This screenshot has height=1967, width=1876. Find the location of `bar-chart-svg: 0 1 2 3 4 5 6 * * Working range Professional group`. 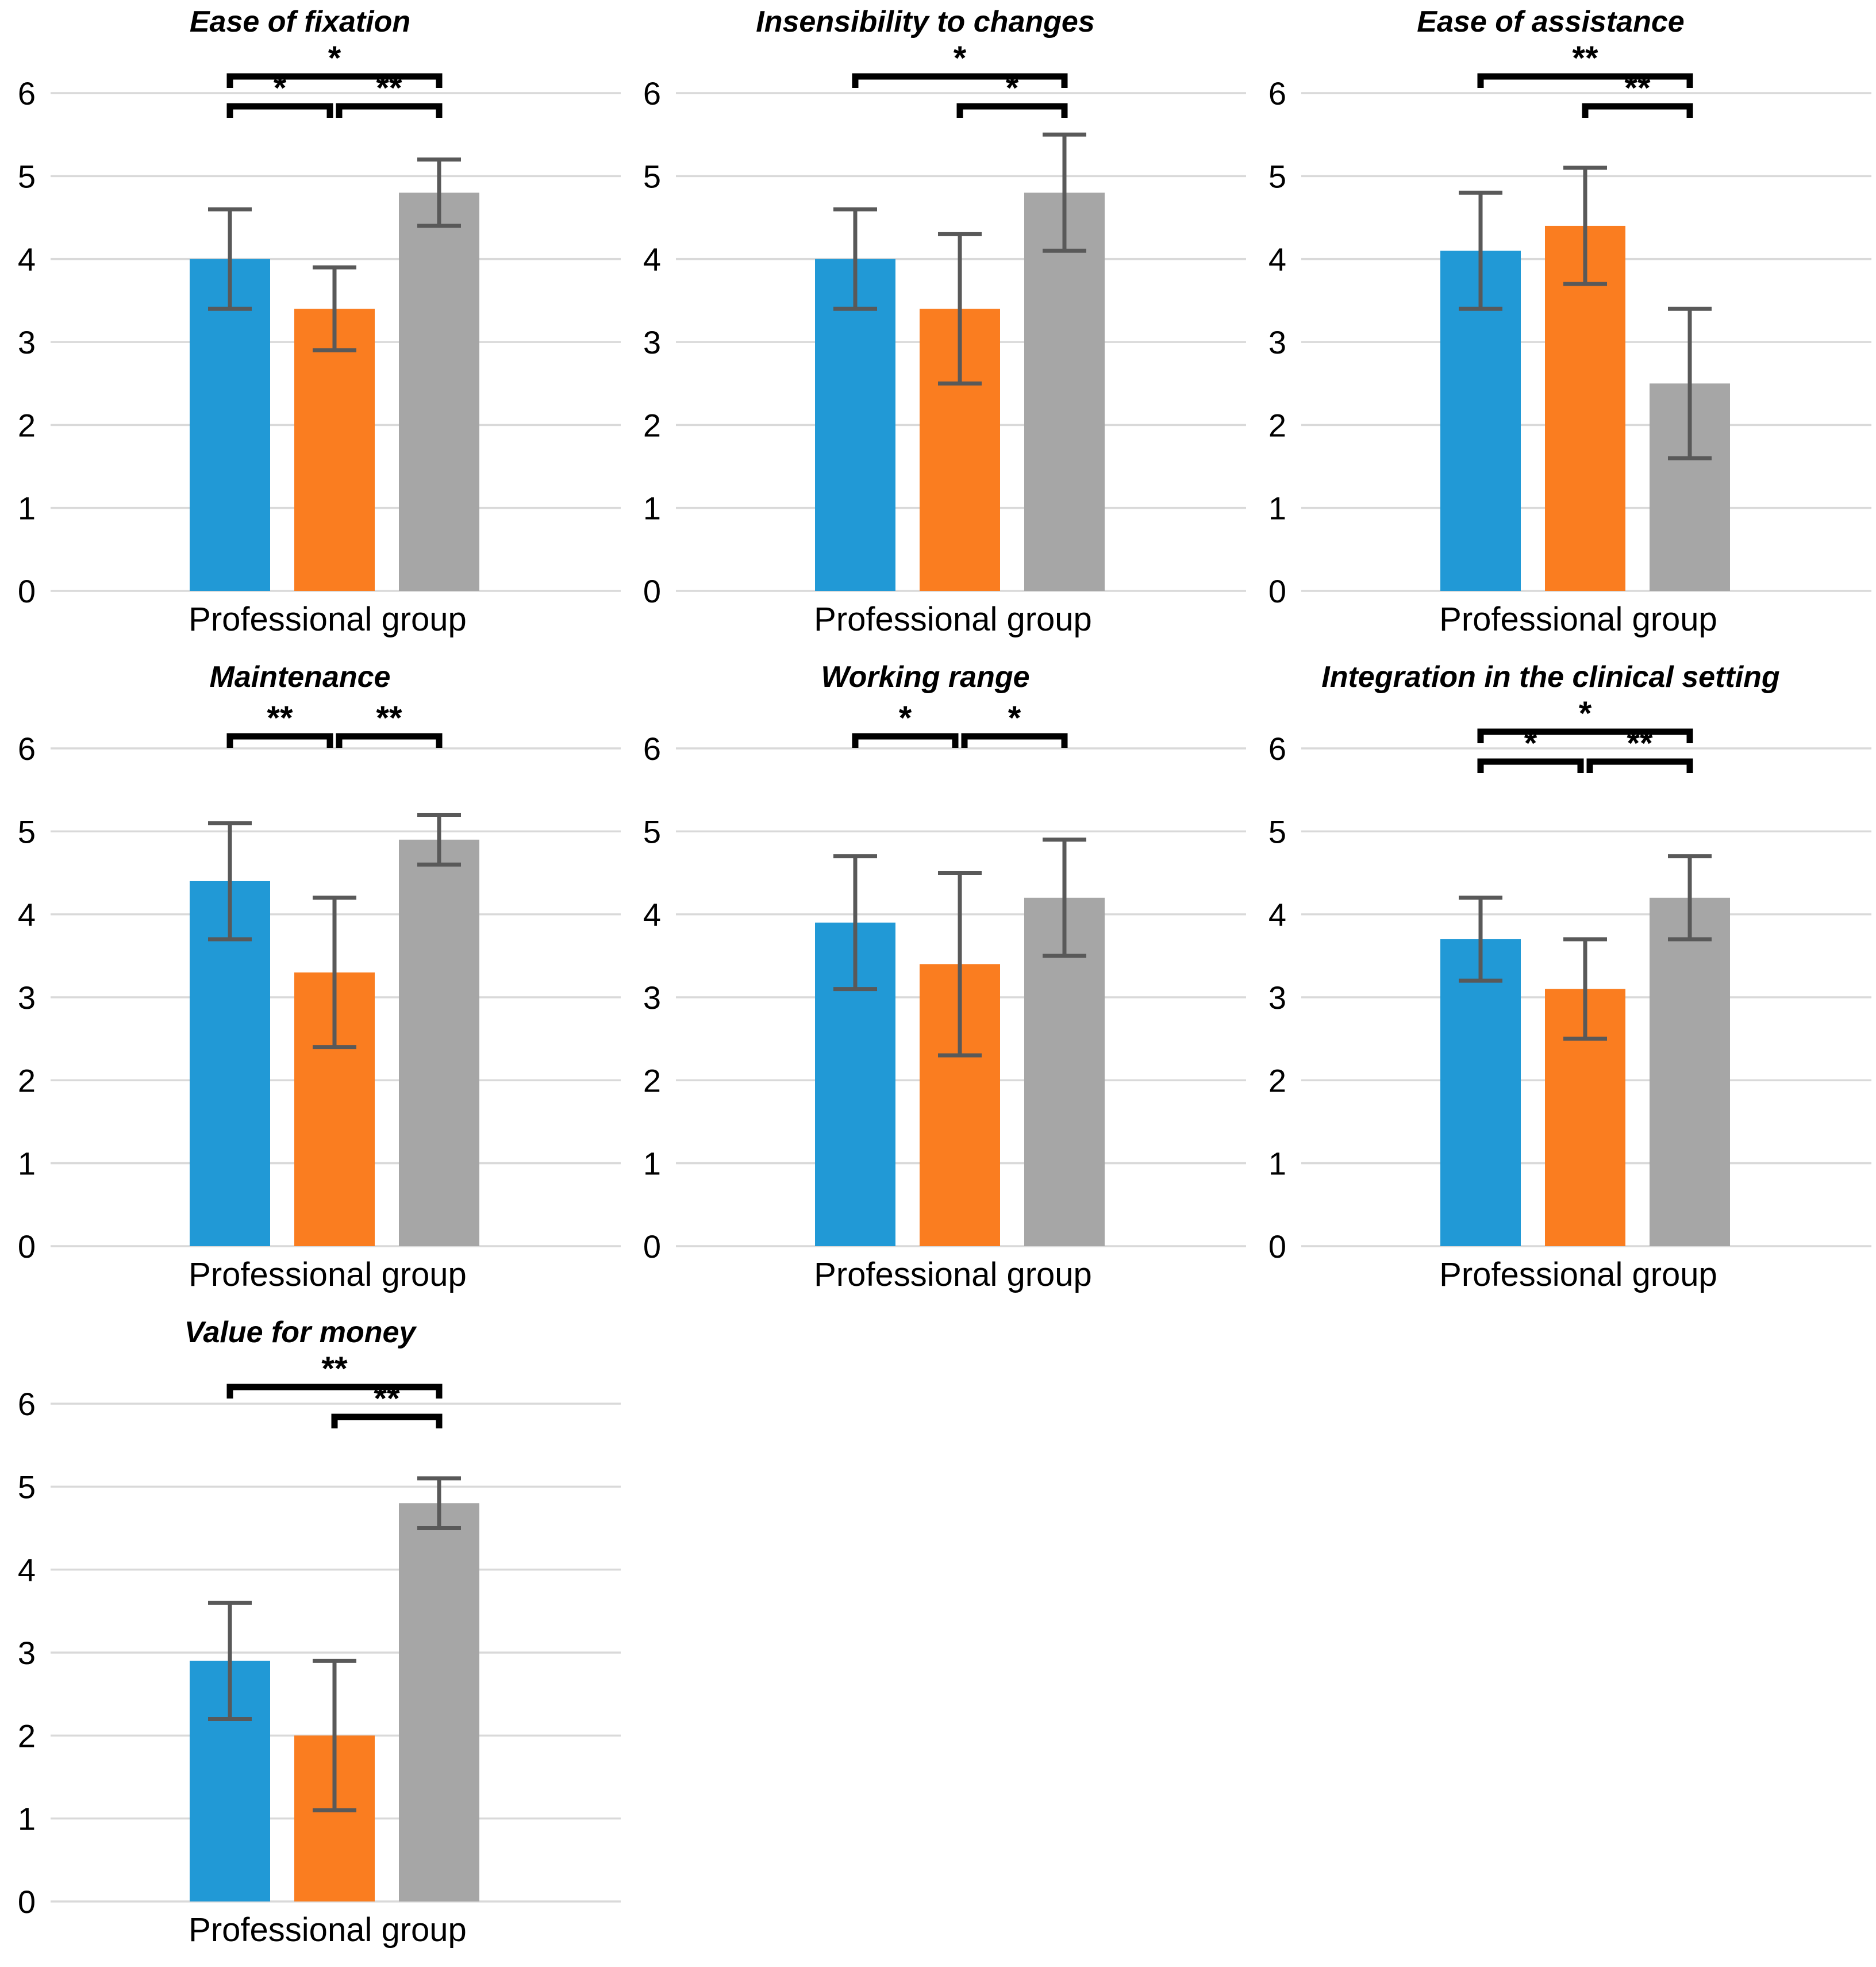

bar-chart-svg: 0 1 2 3 4 5 6 * * Working range Professional group is located at coordinates (944, 976).